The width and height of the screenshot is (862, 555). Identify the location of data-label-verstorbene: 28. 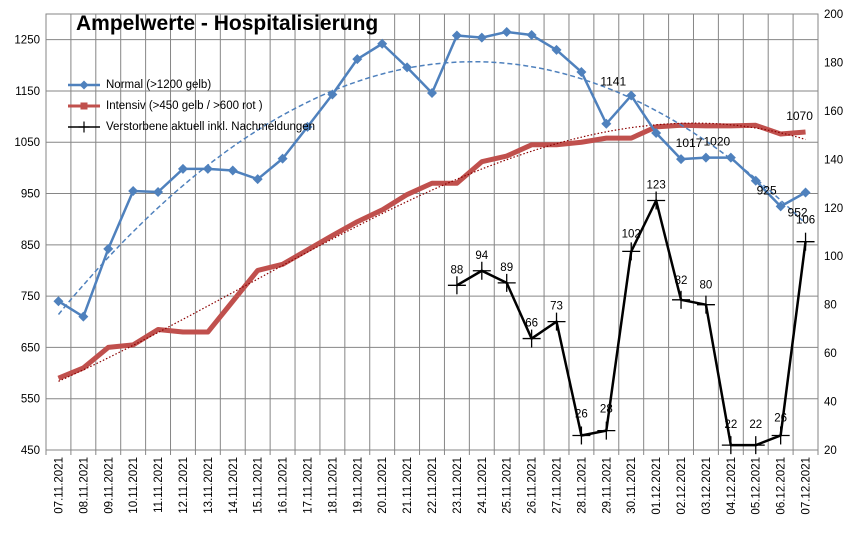
(606, 410).